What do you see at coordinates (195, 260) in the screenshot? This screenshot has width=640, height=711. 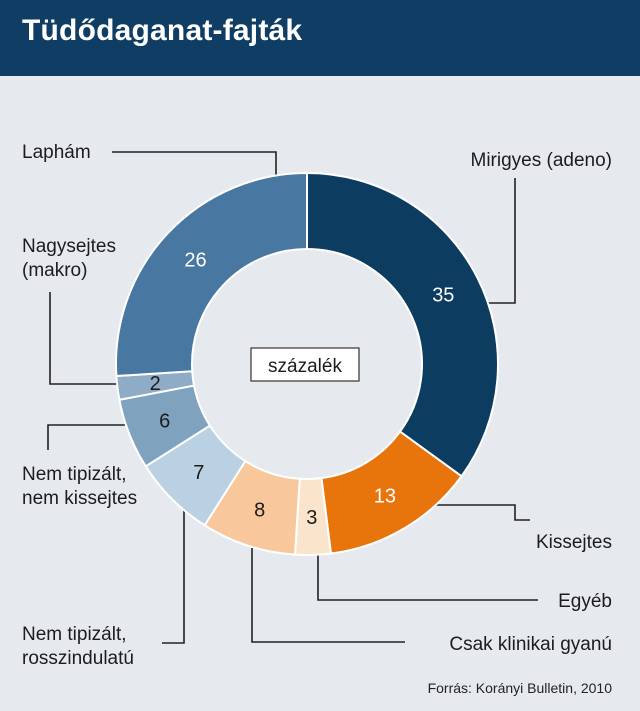 I see `value-label-8: 26` at bounding box center [195, 260].